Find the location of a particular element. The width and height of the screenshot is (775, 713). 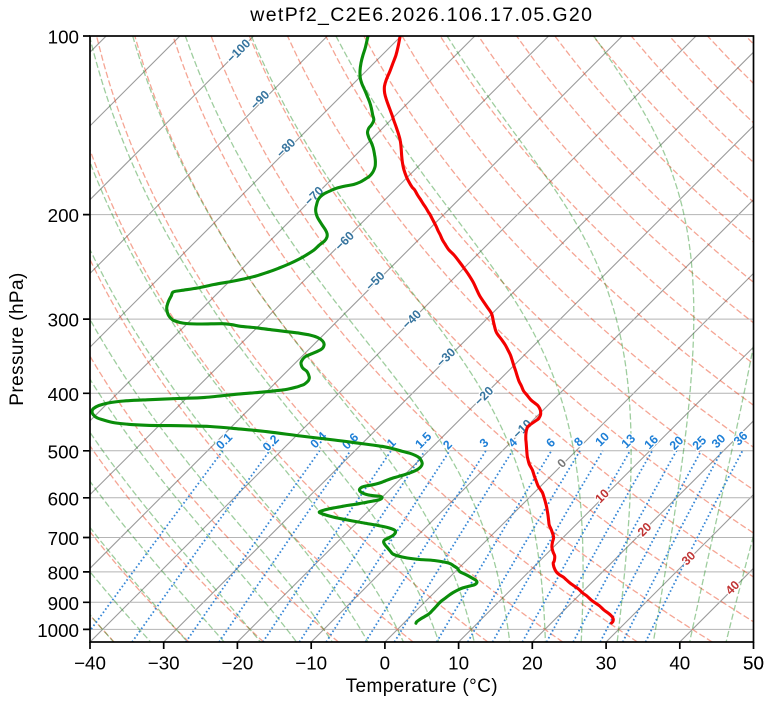

svg-text: −10 is located at coordinates (311, 663).